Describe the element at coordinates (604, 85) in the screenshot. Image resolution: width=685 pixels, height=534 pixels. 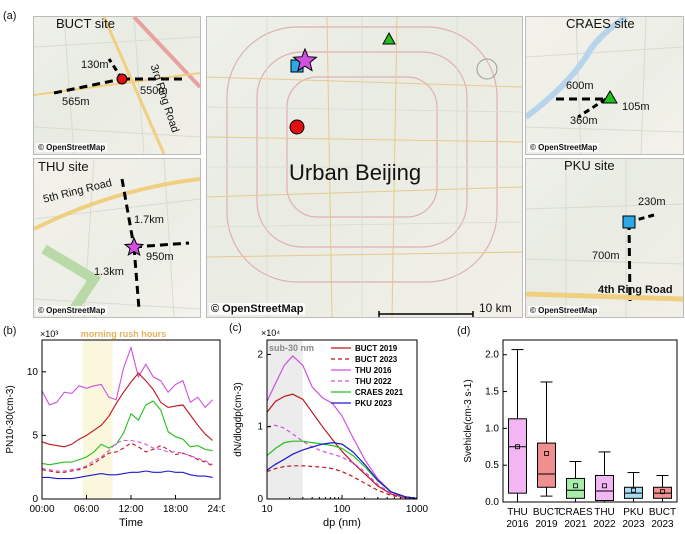
I see `map-craes-svg` at that location.